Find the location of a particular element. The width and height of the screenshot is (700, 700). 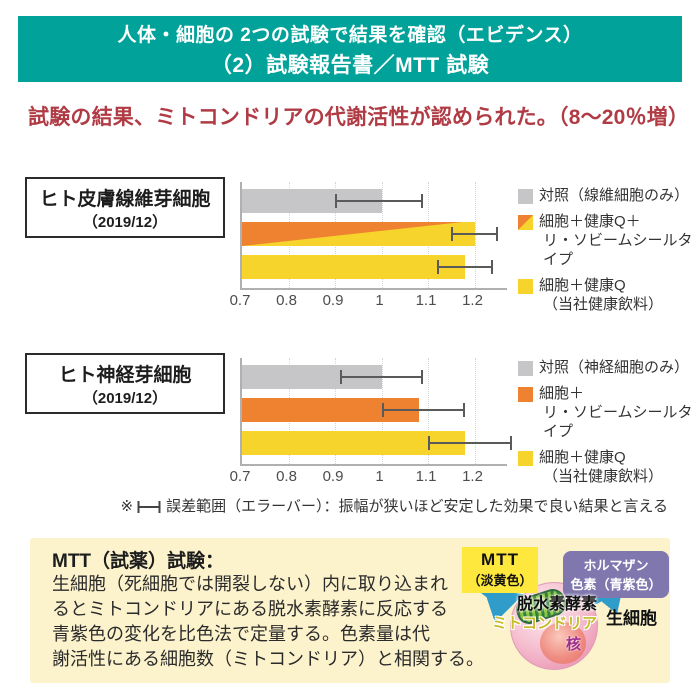

nucleus-illustration is located at coordinates (563, 643).